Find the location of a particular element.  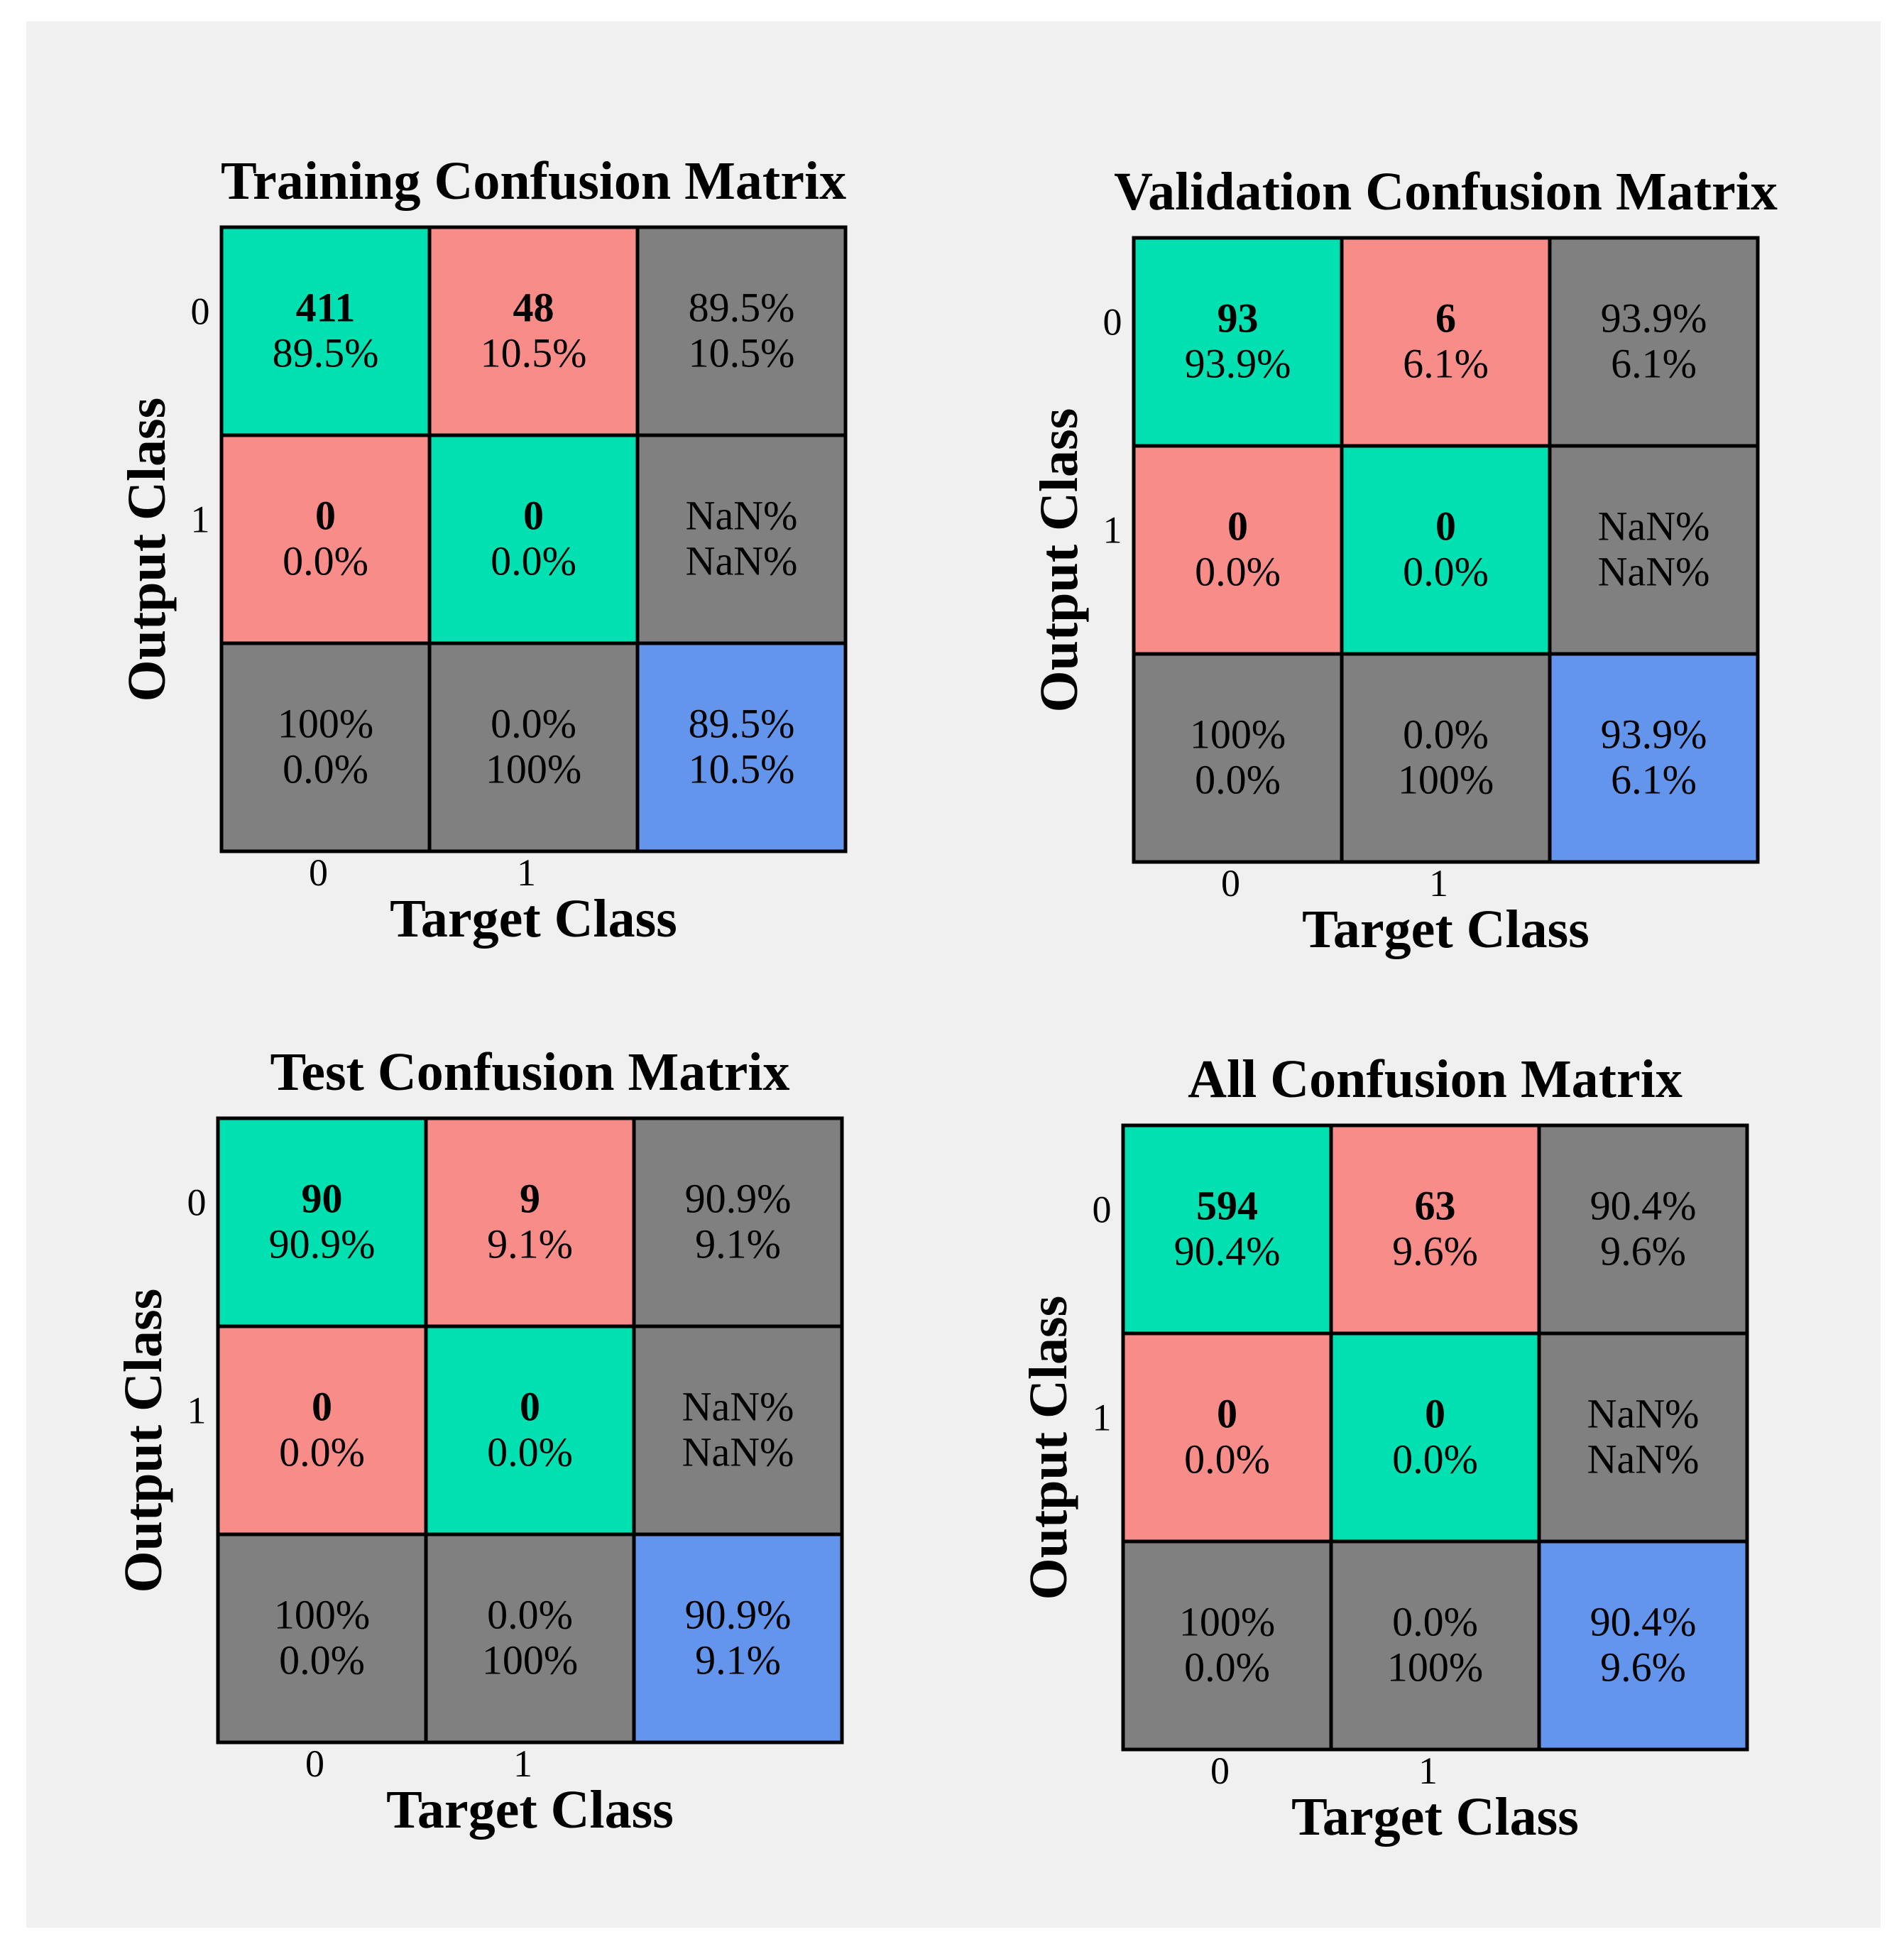

cell-percent: 90.4% is located at coordinates (1227, 1251).